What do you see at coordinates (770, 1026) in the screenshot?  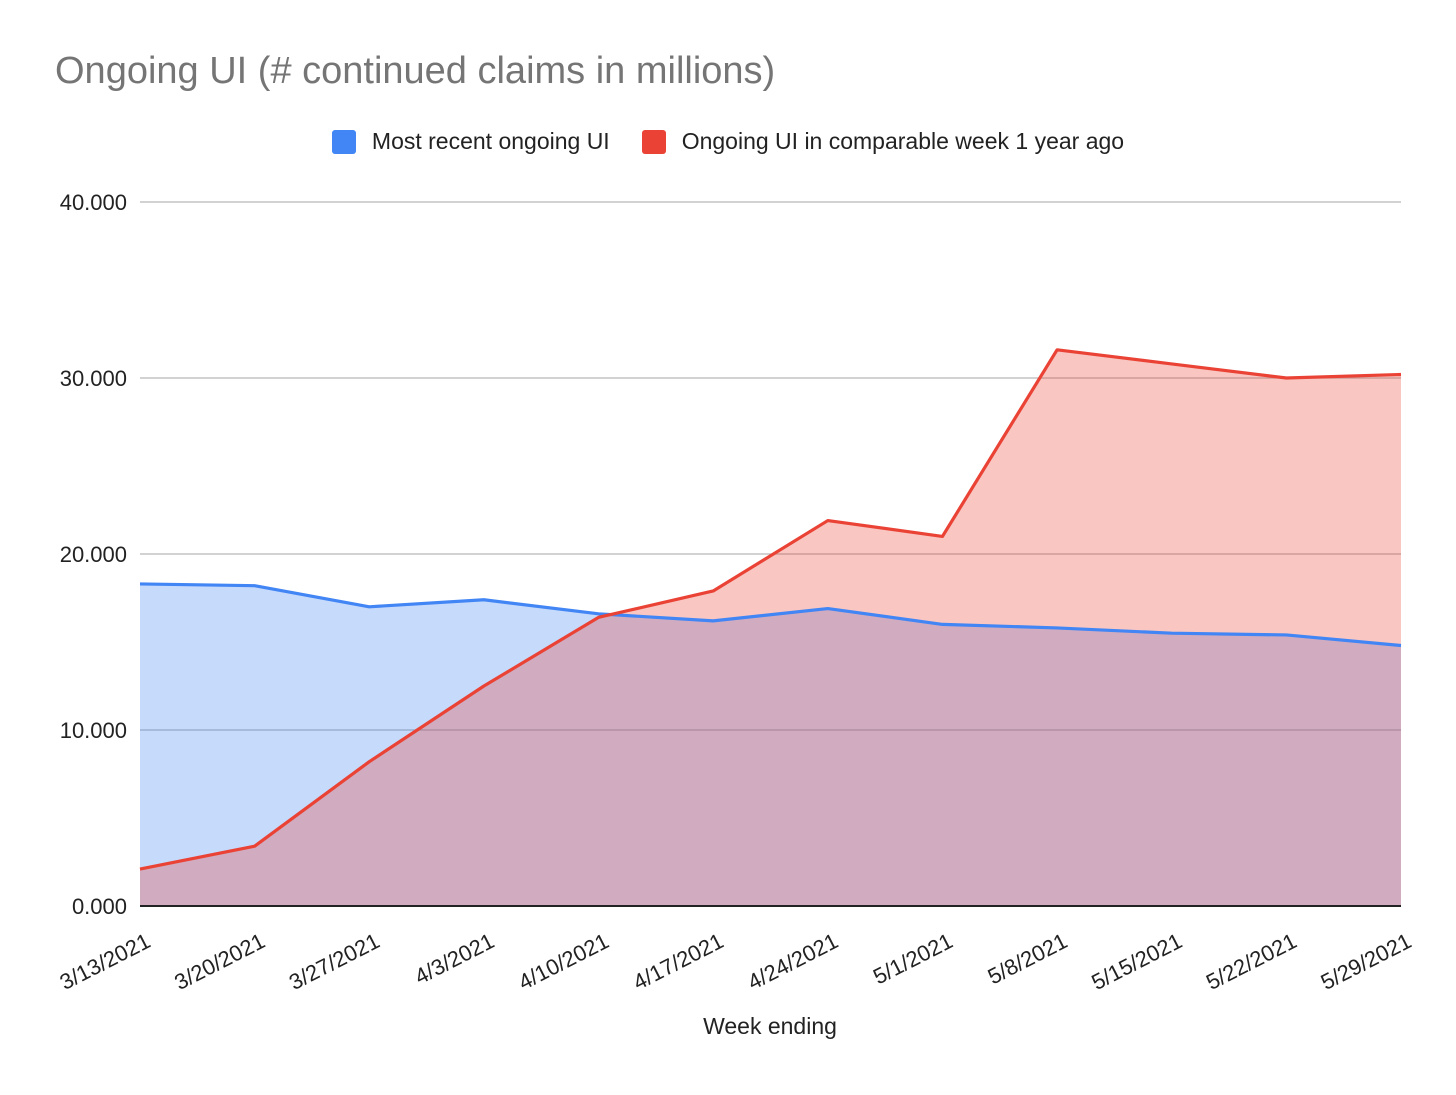 I see `x-axis-label: Week ending` at bounding box center [770, 1026].